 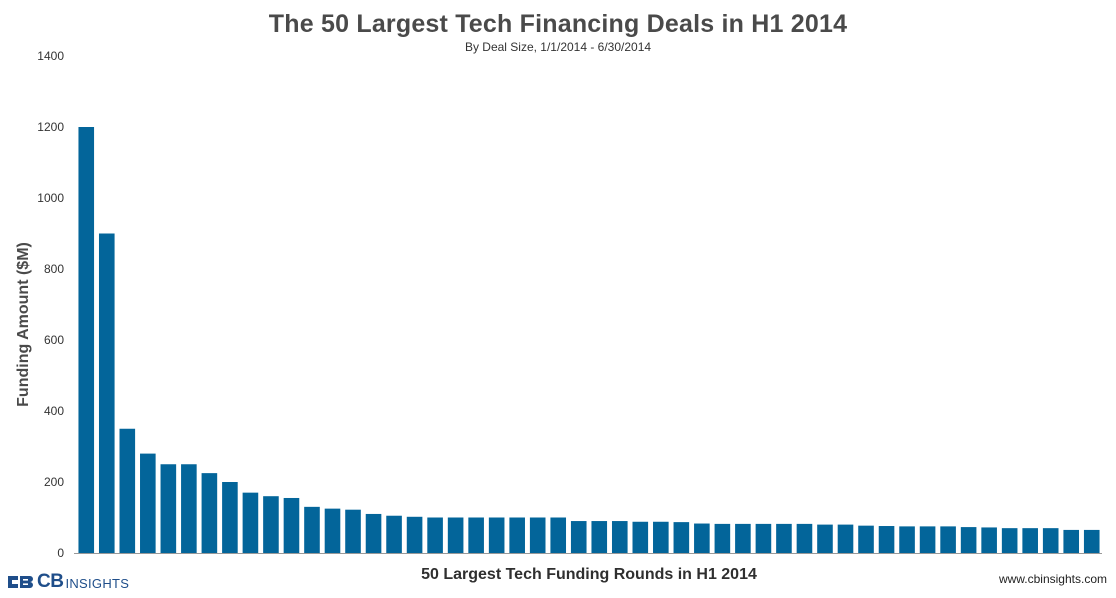 I want to click on y-tick-label: 400, so click(x=54, y=411).